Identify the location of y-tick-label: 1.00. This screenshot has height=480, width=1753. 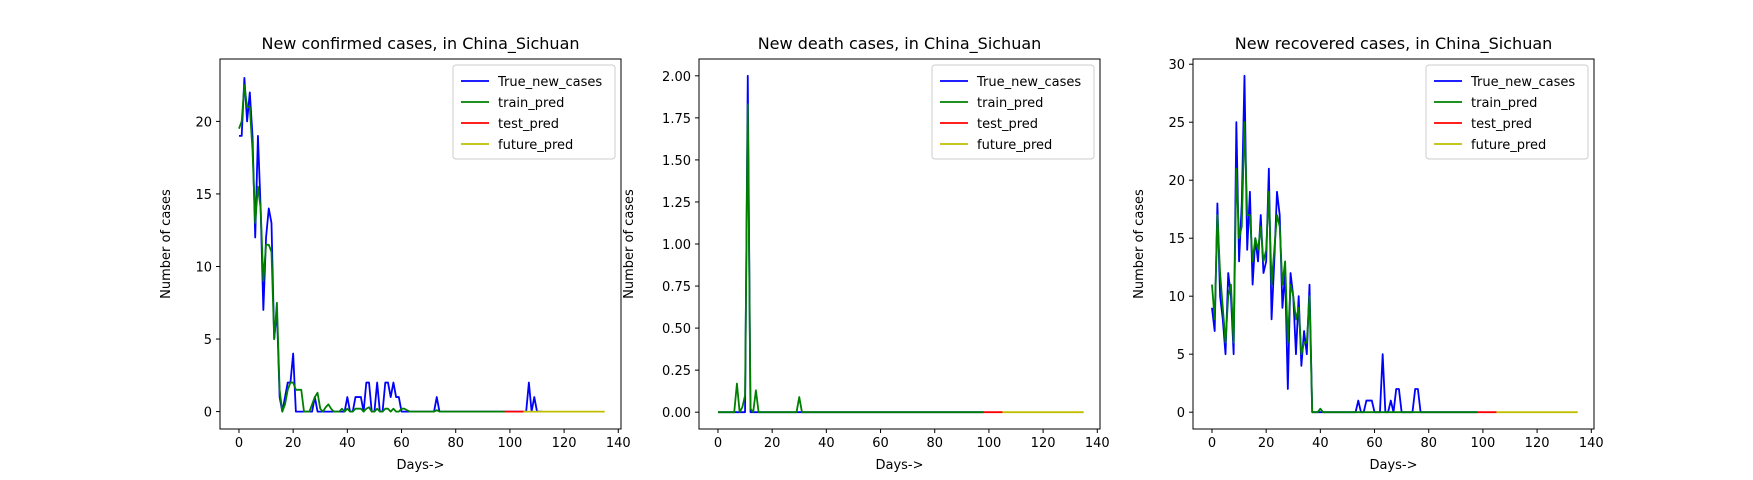
(676, 245).